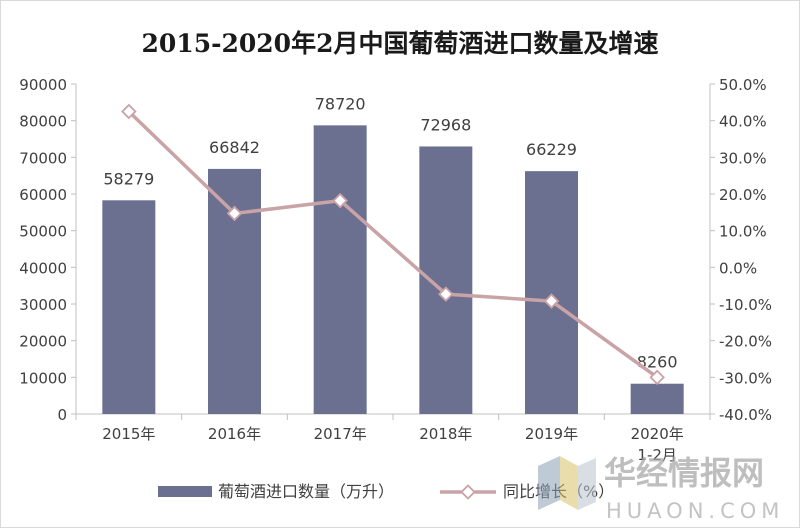 This screenshot has width=800, height=528. I want to click on y-left-tick-label: 90000, so click(43, 85).